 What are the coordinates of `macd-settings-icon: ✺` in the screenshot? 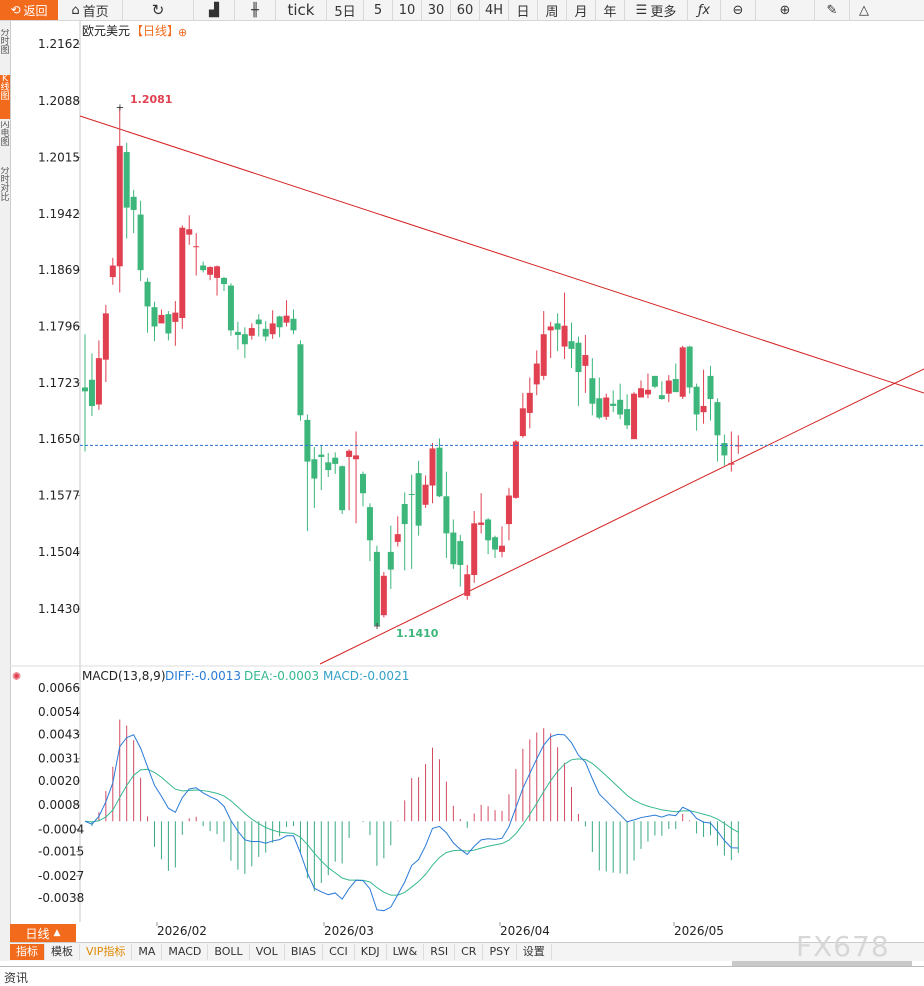 It's located at (16, 676).